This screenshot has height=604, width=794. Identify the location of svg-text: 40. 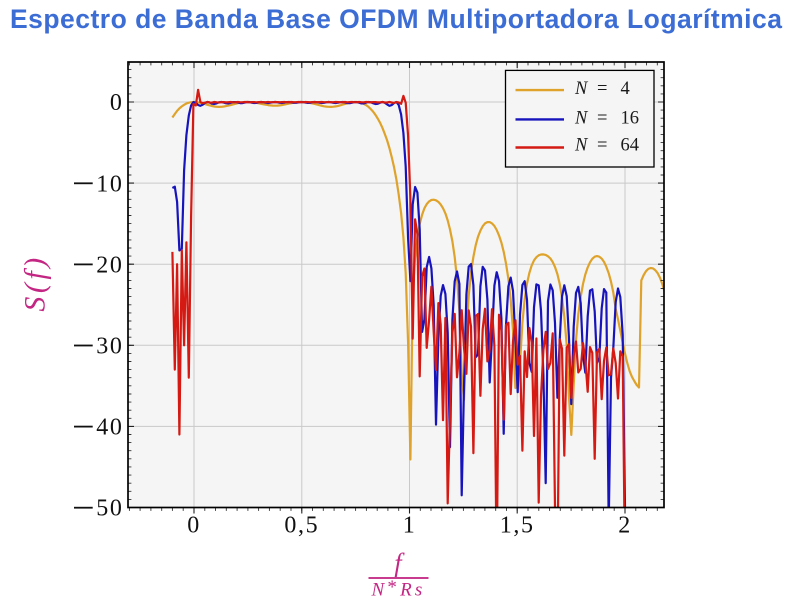
(109, 428).